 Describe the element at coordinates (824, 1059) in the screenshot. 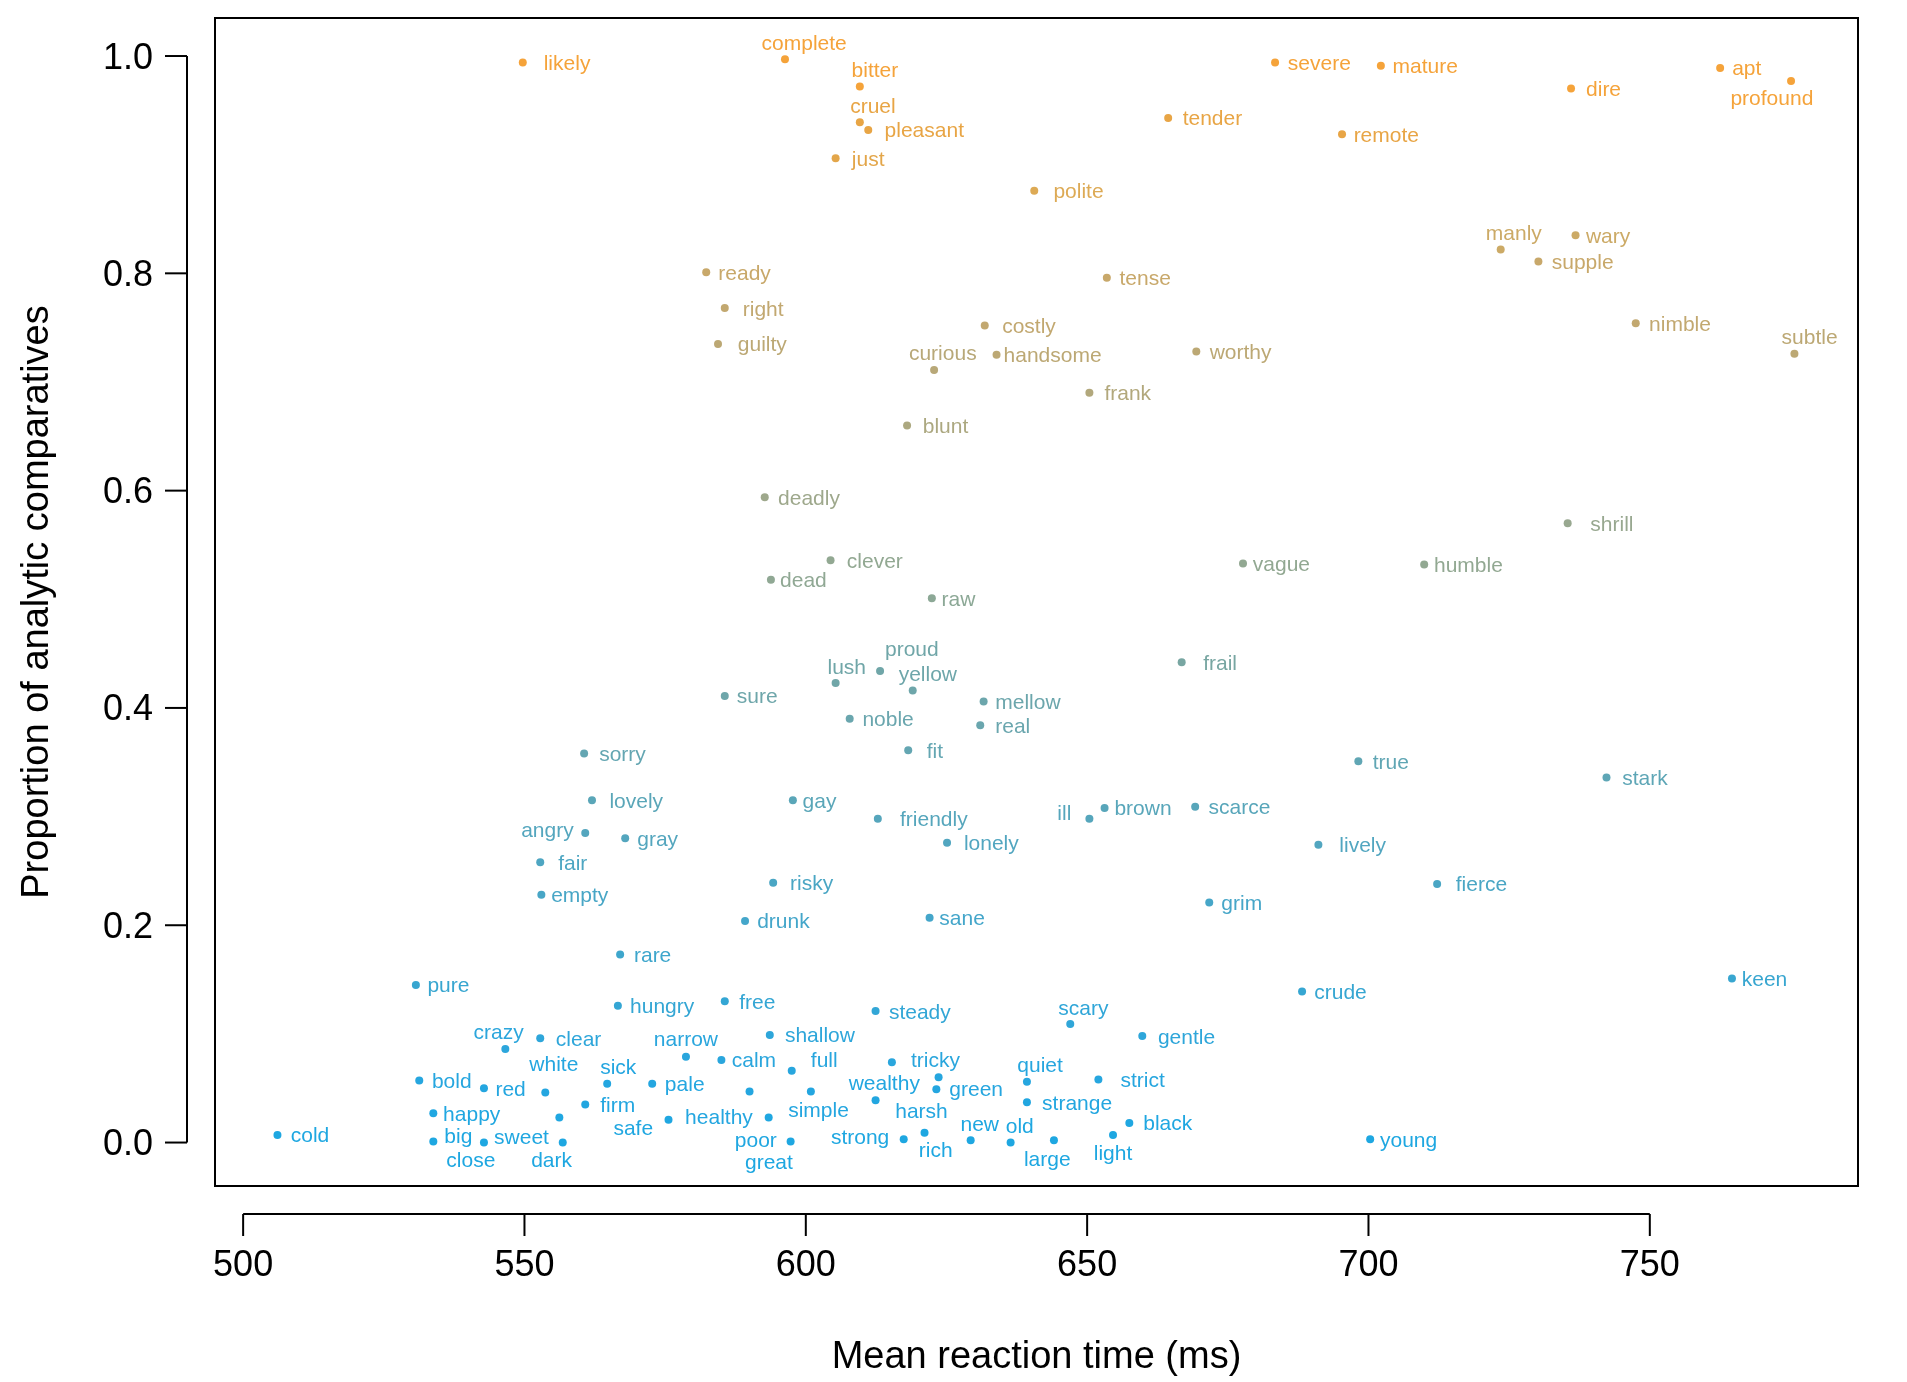

I see `data-label: full` at that location.